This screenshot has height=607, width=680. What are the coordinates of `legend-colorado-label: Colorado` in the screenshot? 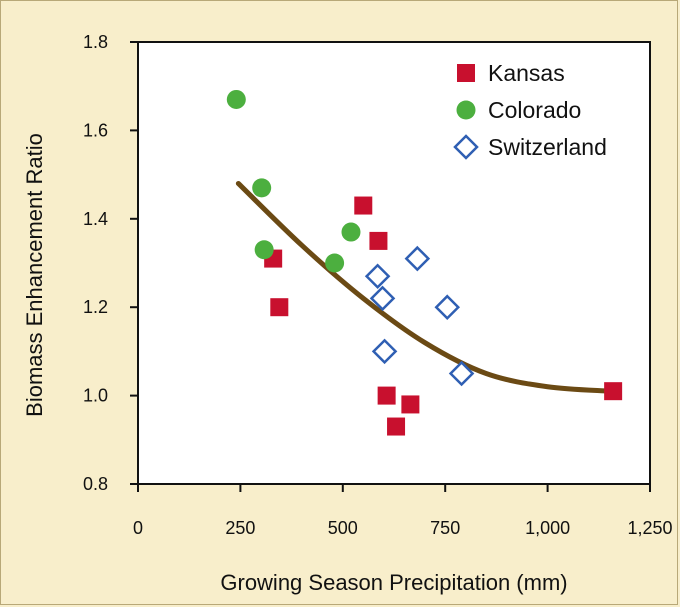 It's located at (534, 110).